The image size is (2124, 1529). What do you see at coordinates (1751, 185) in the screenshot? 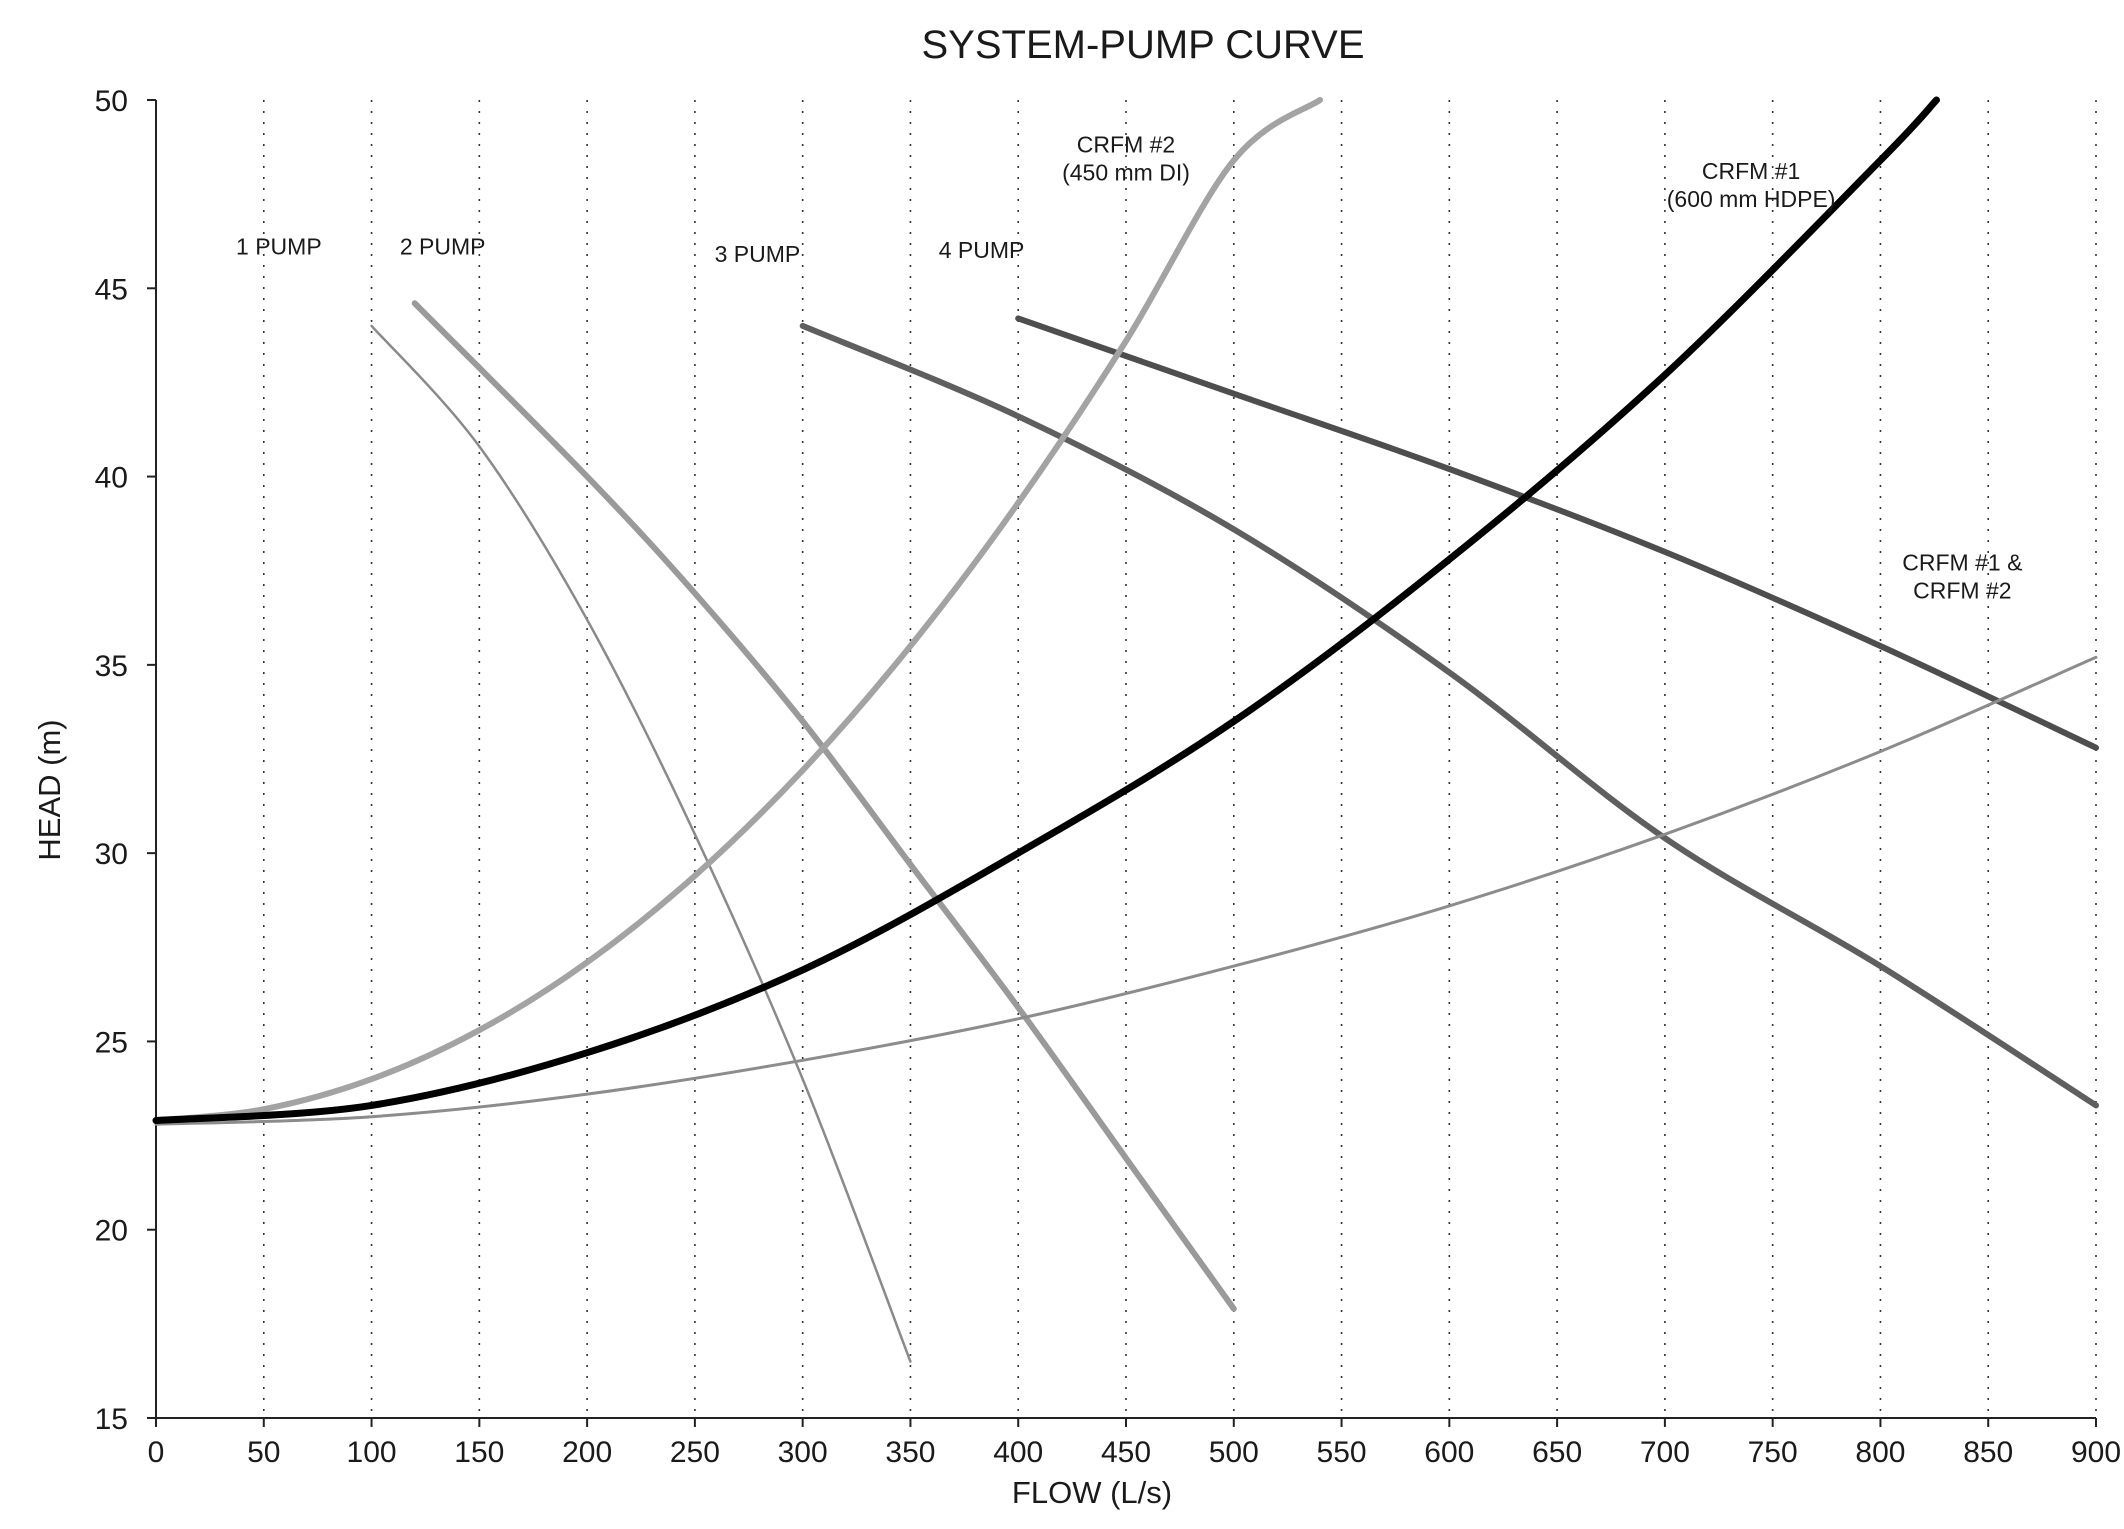
I see `curve-label: CRFM #1 (600 mm HDPE)` at bounding box center [1751, 185].